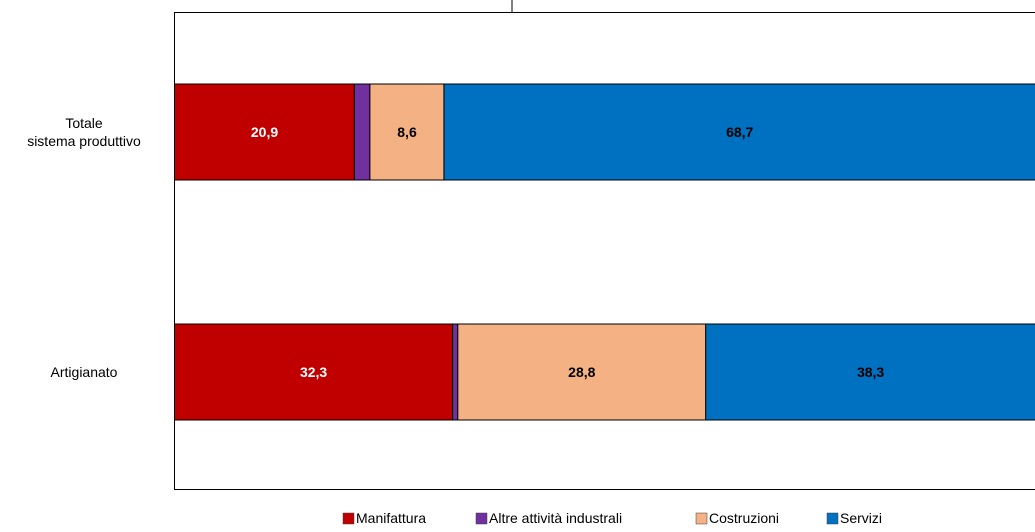 This screenshot has height=532, width=1035. What do you see at coordinates (555, 518) in the screenshot?
I see `legend-label: Altre attività industrali` at bounding box center [555, 518].